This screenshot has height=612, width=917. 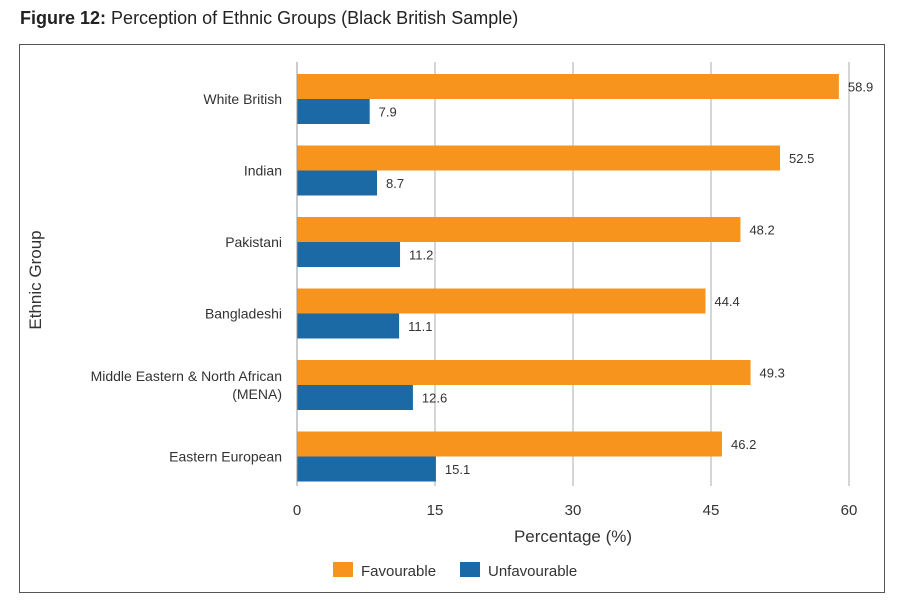 What do you see at coordinates (263, 171) in the screenshot?
I see `category-label-1: Indian` at bounding box center [263, 171].